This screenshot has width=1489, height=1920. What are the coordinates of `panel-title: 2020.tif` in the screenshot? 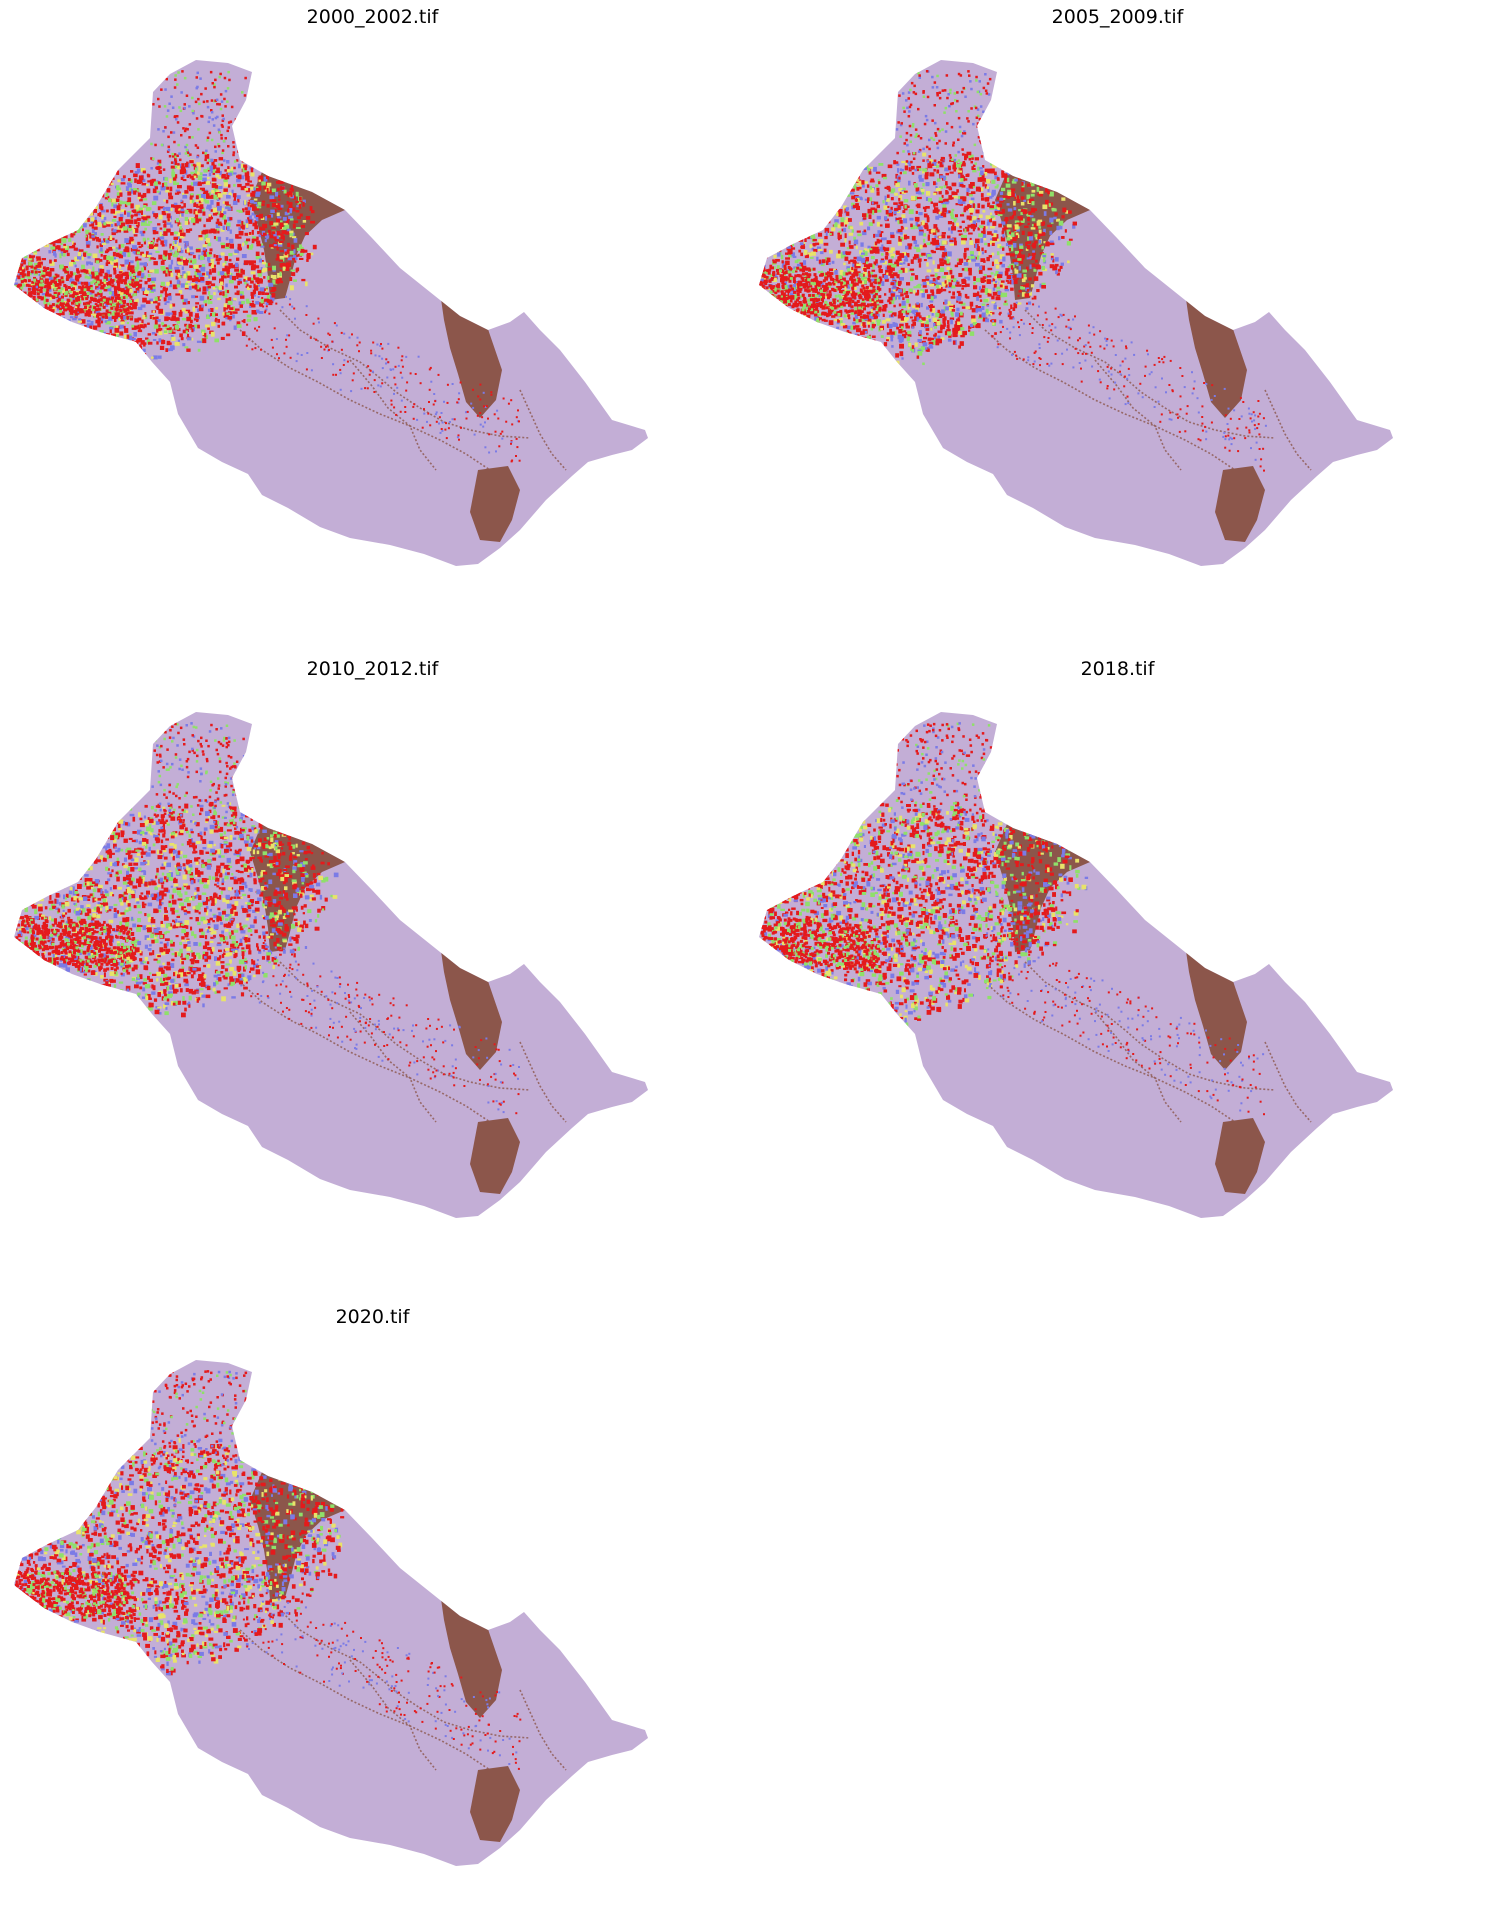 It's located at (372, 1317).